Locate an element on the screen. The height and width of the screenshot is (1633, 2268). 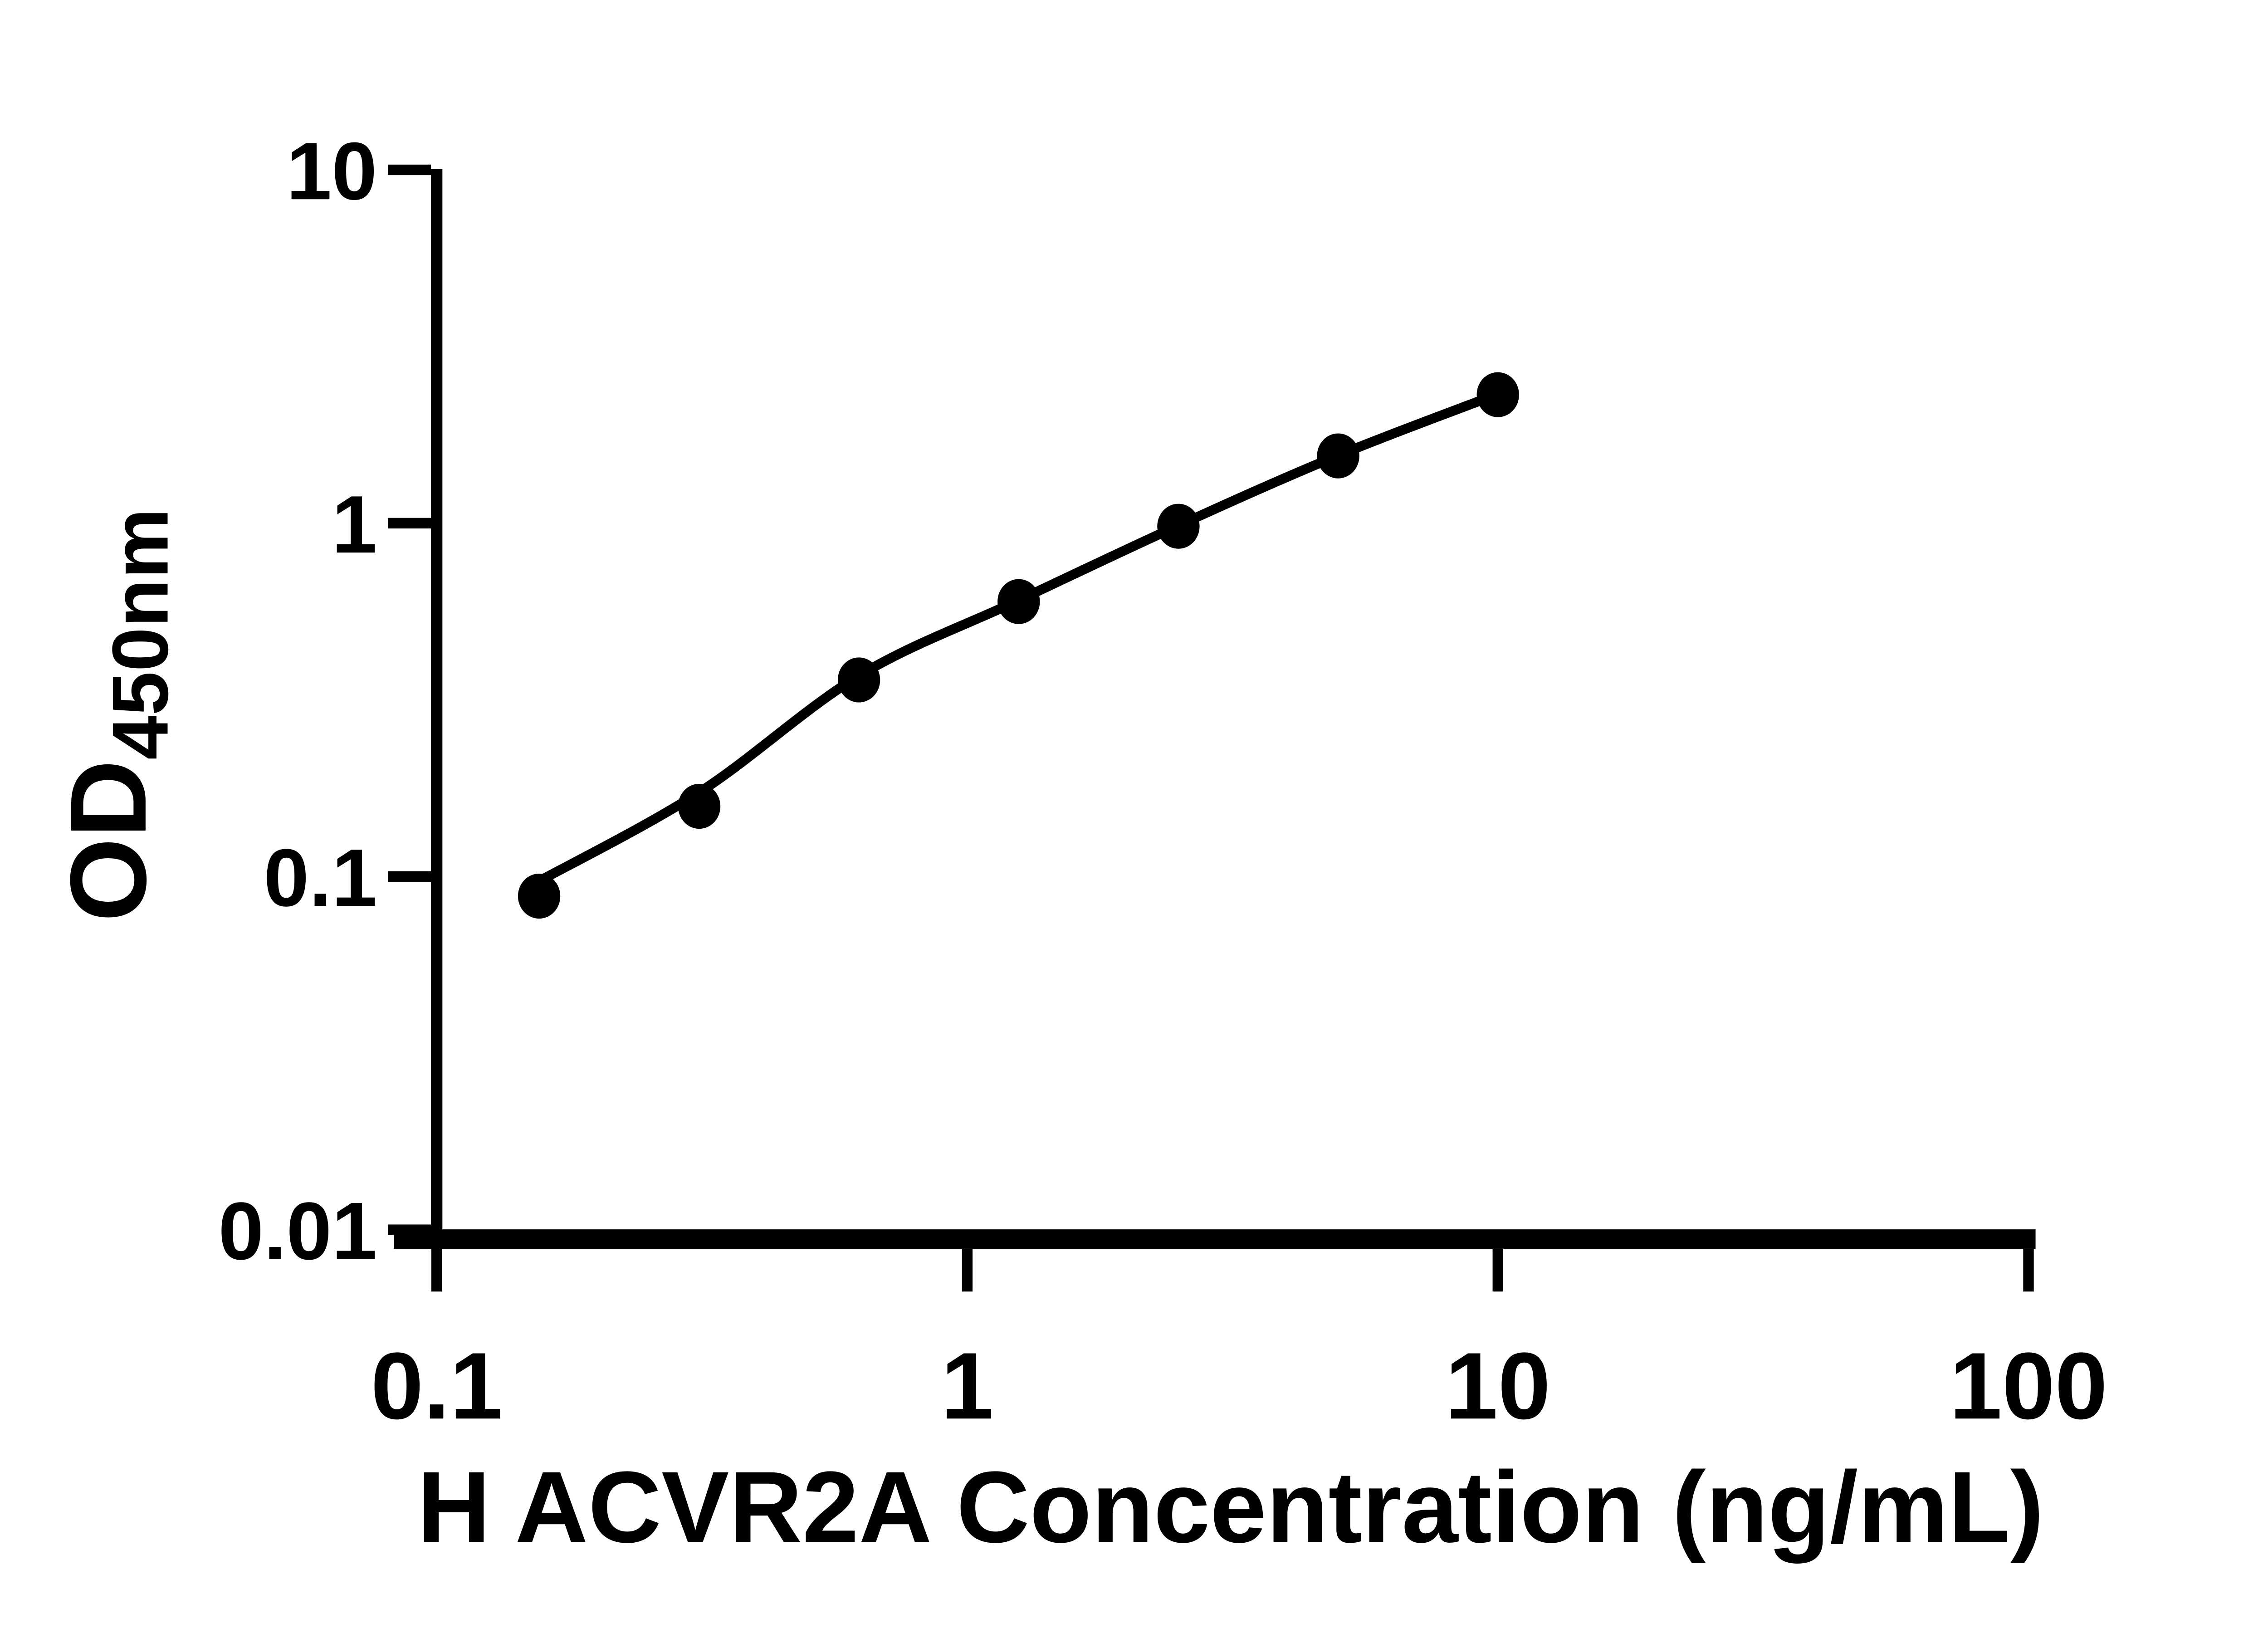
x-tick-label: 0.1 is located at coordinates (437, 1386).